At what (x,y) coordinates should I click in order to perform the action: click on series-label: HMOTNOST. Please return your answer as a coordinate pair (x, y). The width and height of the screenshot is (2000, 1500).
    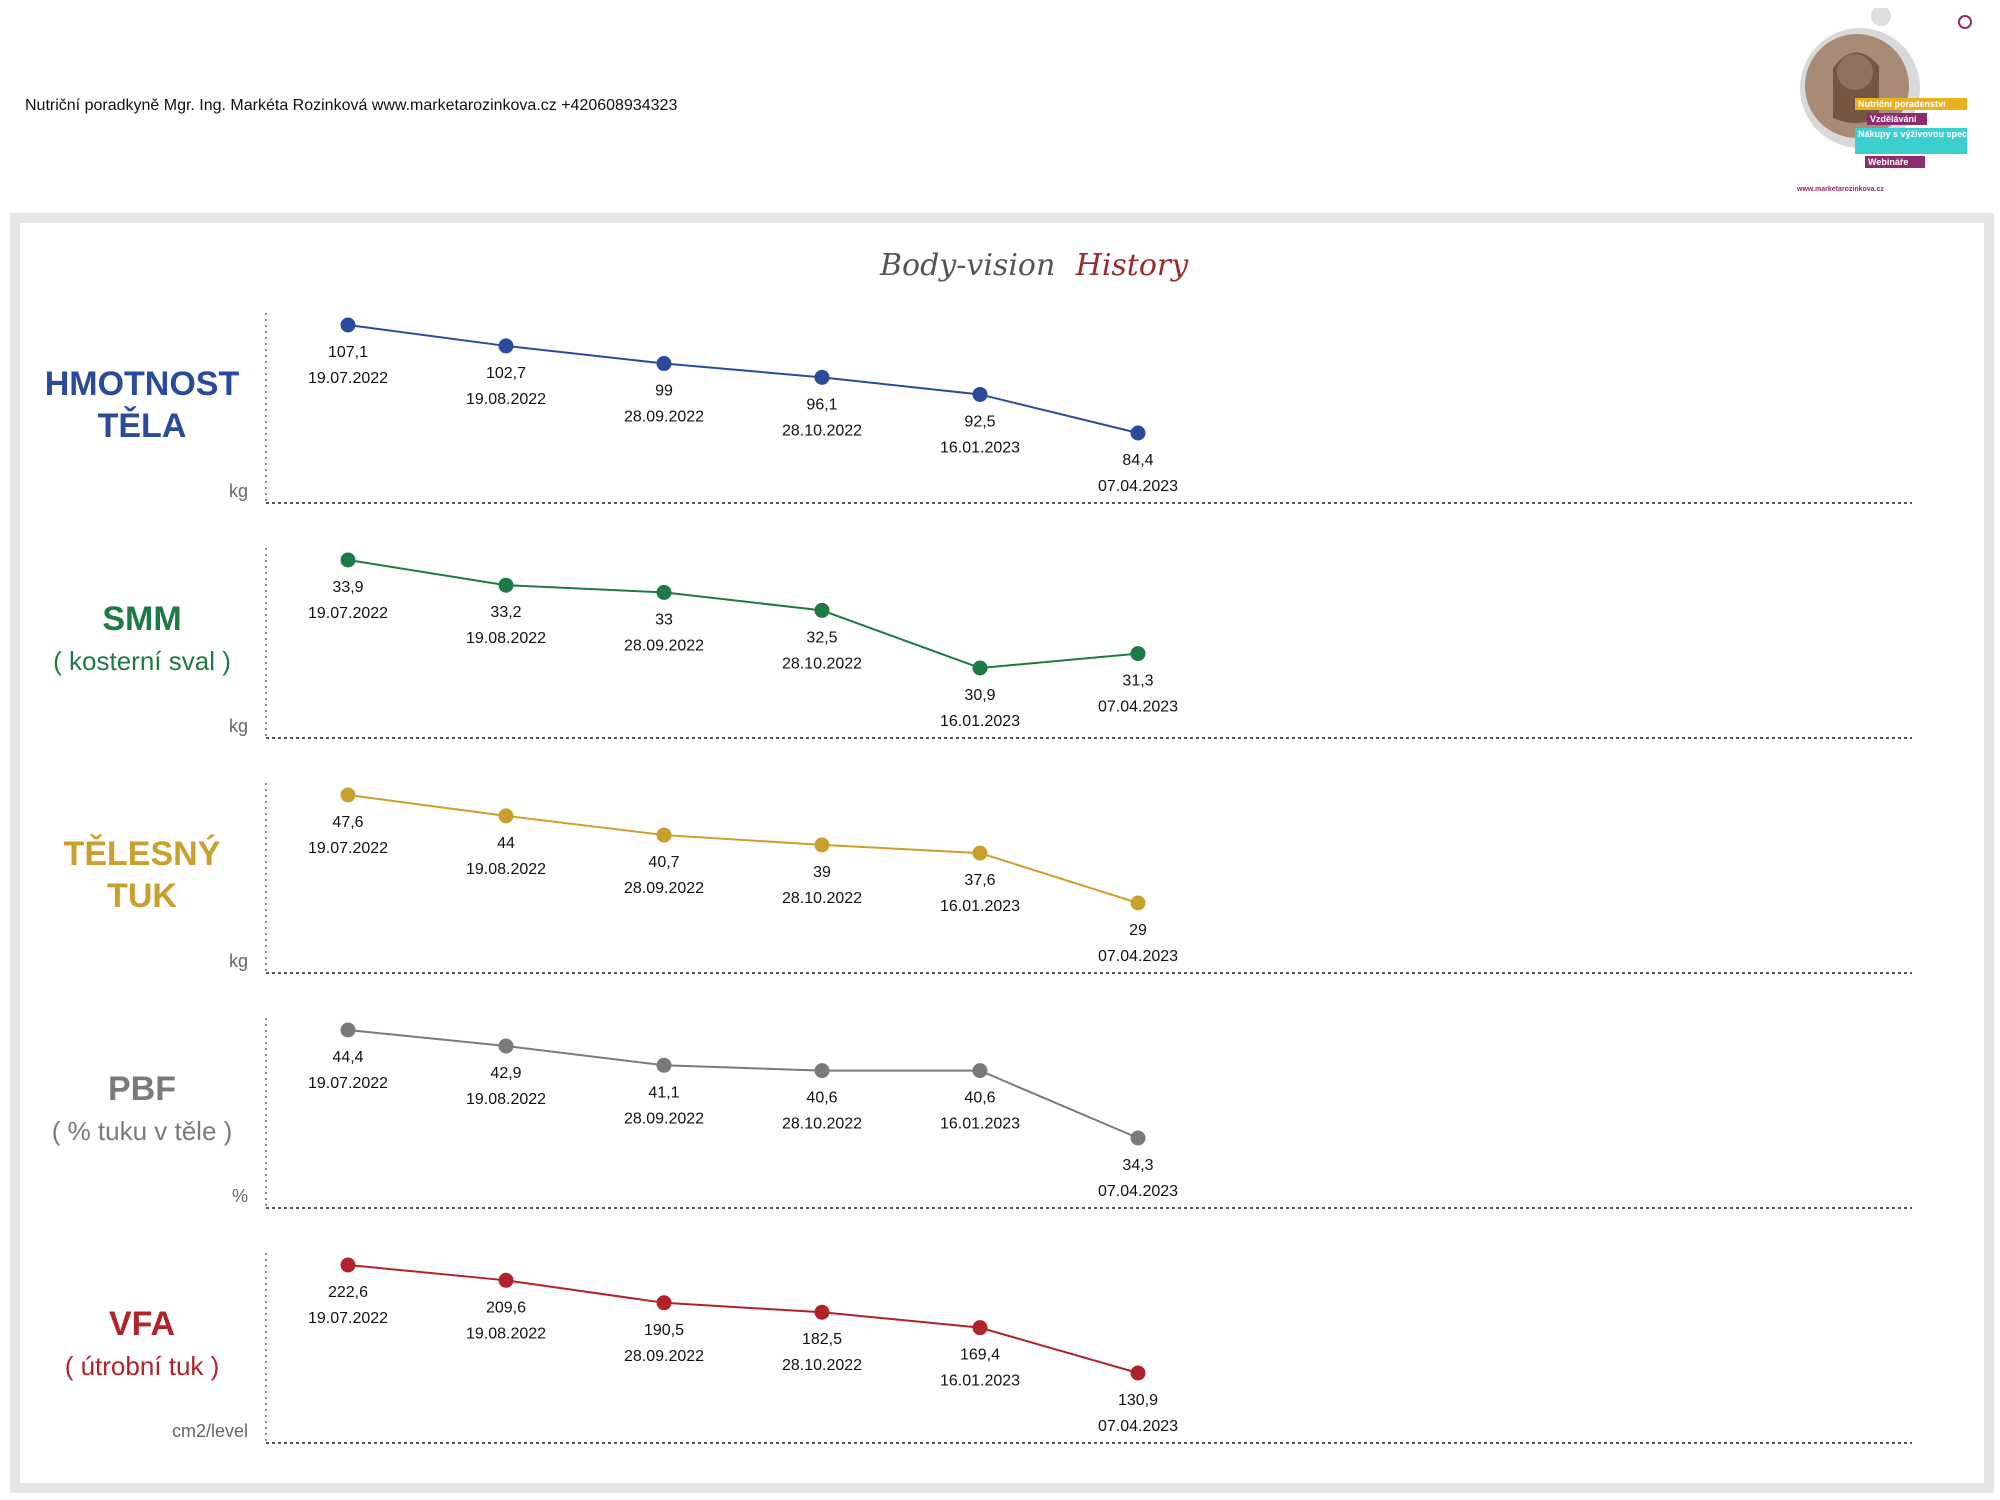
    Looking at the image, I should click on (142, 384).